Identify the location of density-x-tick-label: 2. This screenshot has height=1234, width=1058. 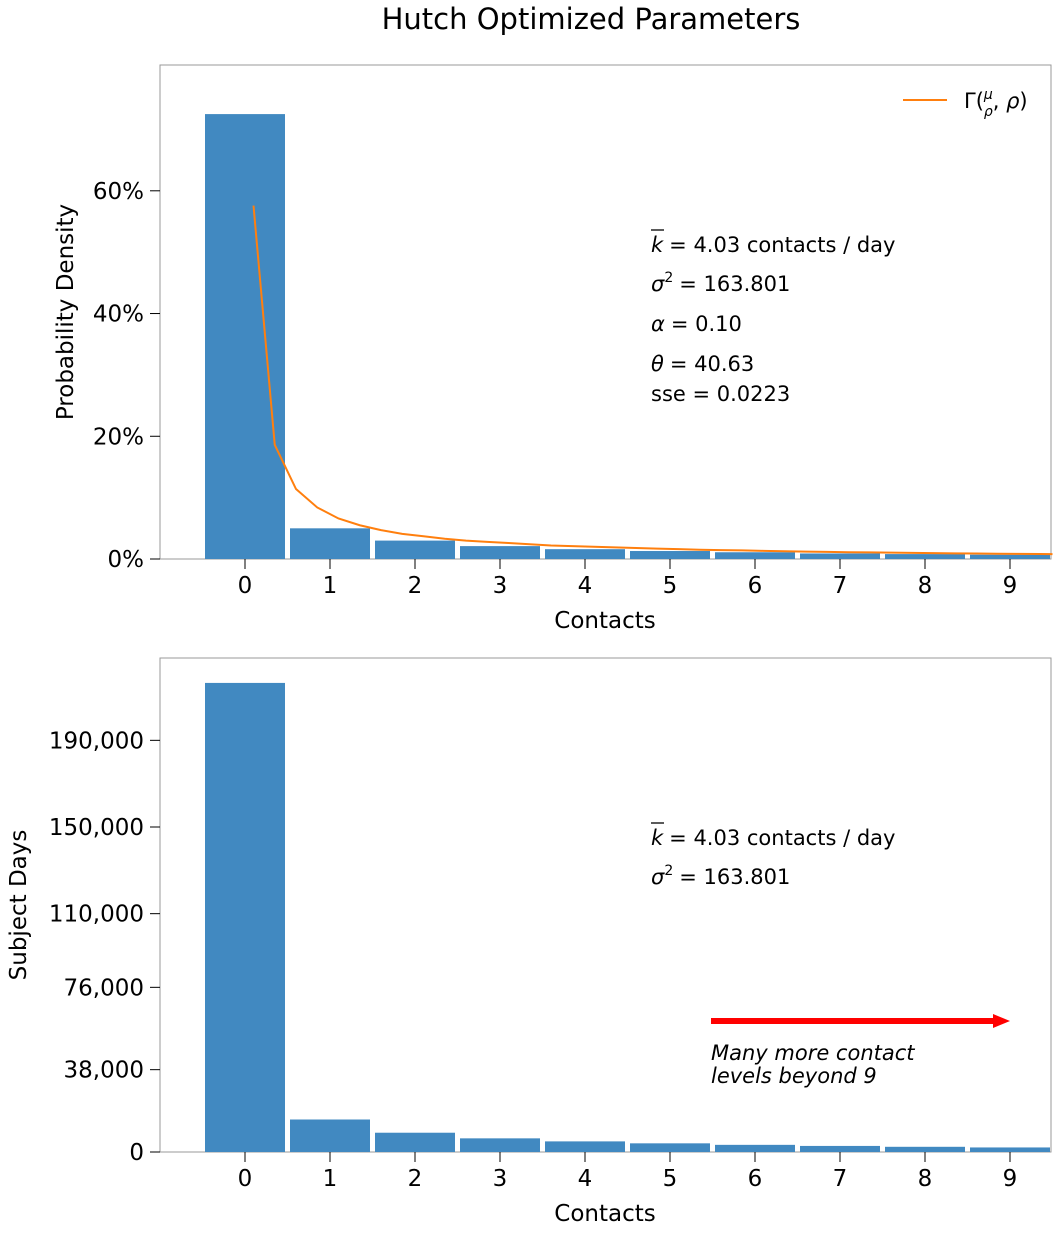
(415, 586).